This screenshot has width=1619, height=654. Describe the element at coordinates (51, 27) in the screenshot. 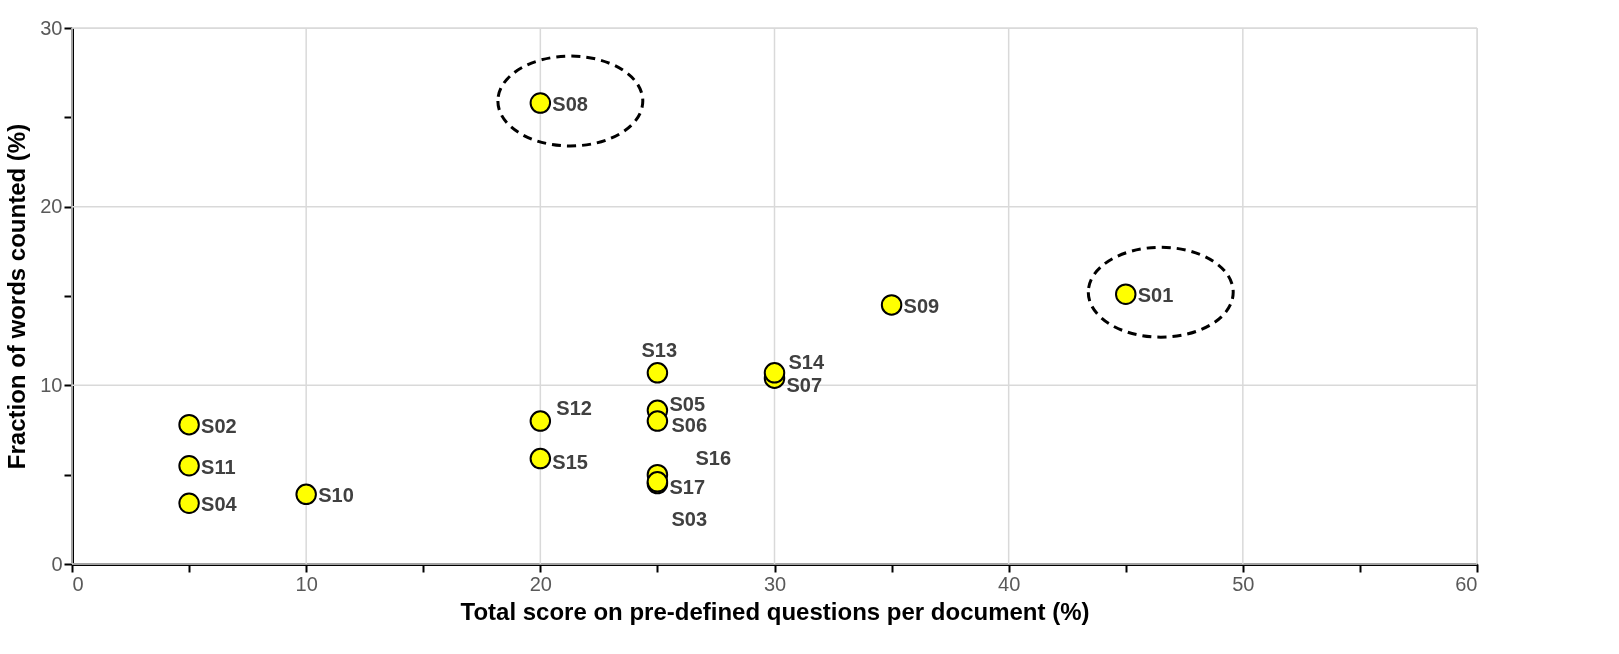

I see `y-tick-label: 30` at that location.